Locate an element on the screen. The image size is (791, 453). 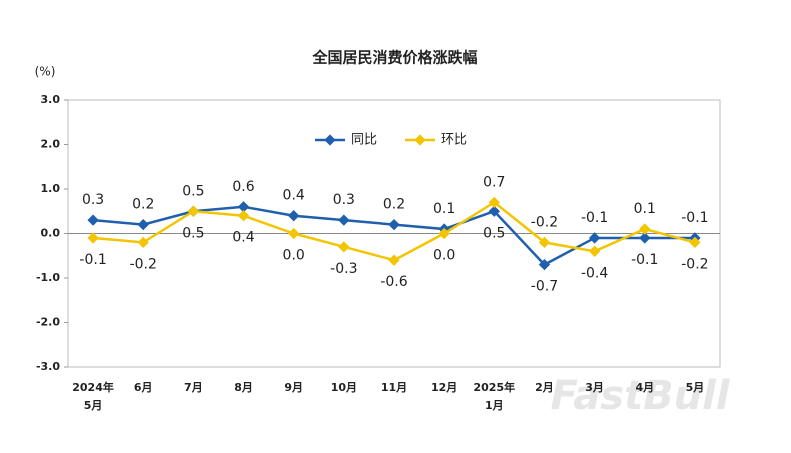
x-tick-label: 4月 is located at coordinates (644, 387).